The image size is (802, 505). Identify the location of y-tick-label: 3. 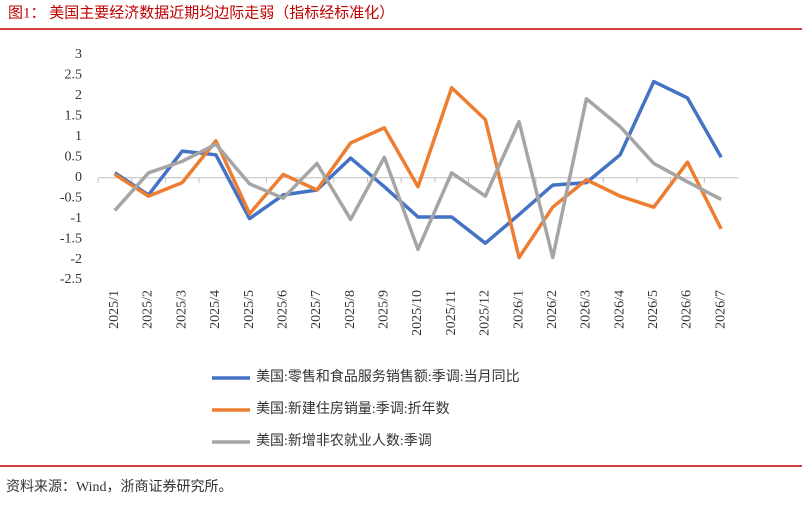
(78, 54).